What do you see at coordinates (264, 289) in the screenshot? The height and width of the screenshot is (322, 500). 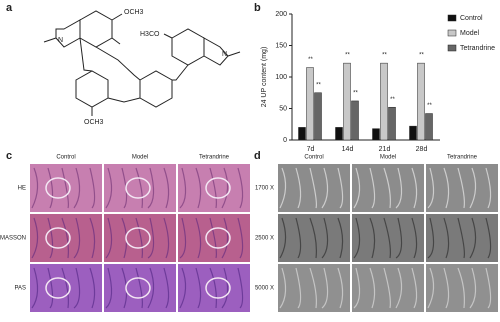 I see `row-label: 5000 X` at bounding box center [264, 289].